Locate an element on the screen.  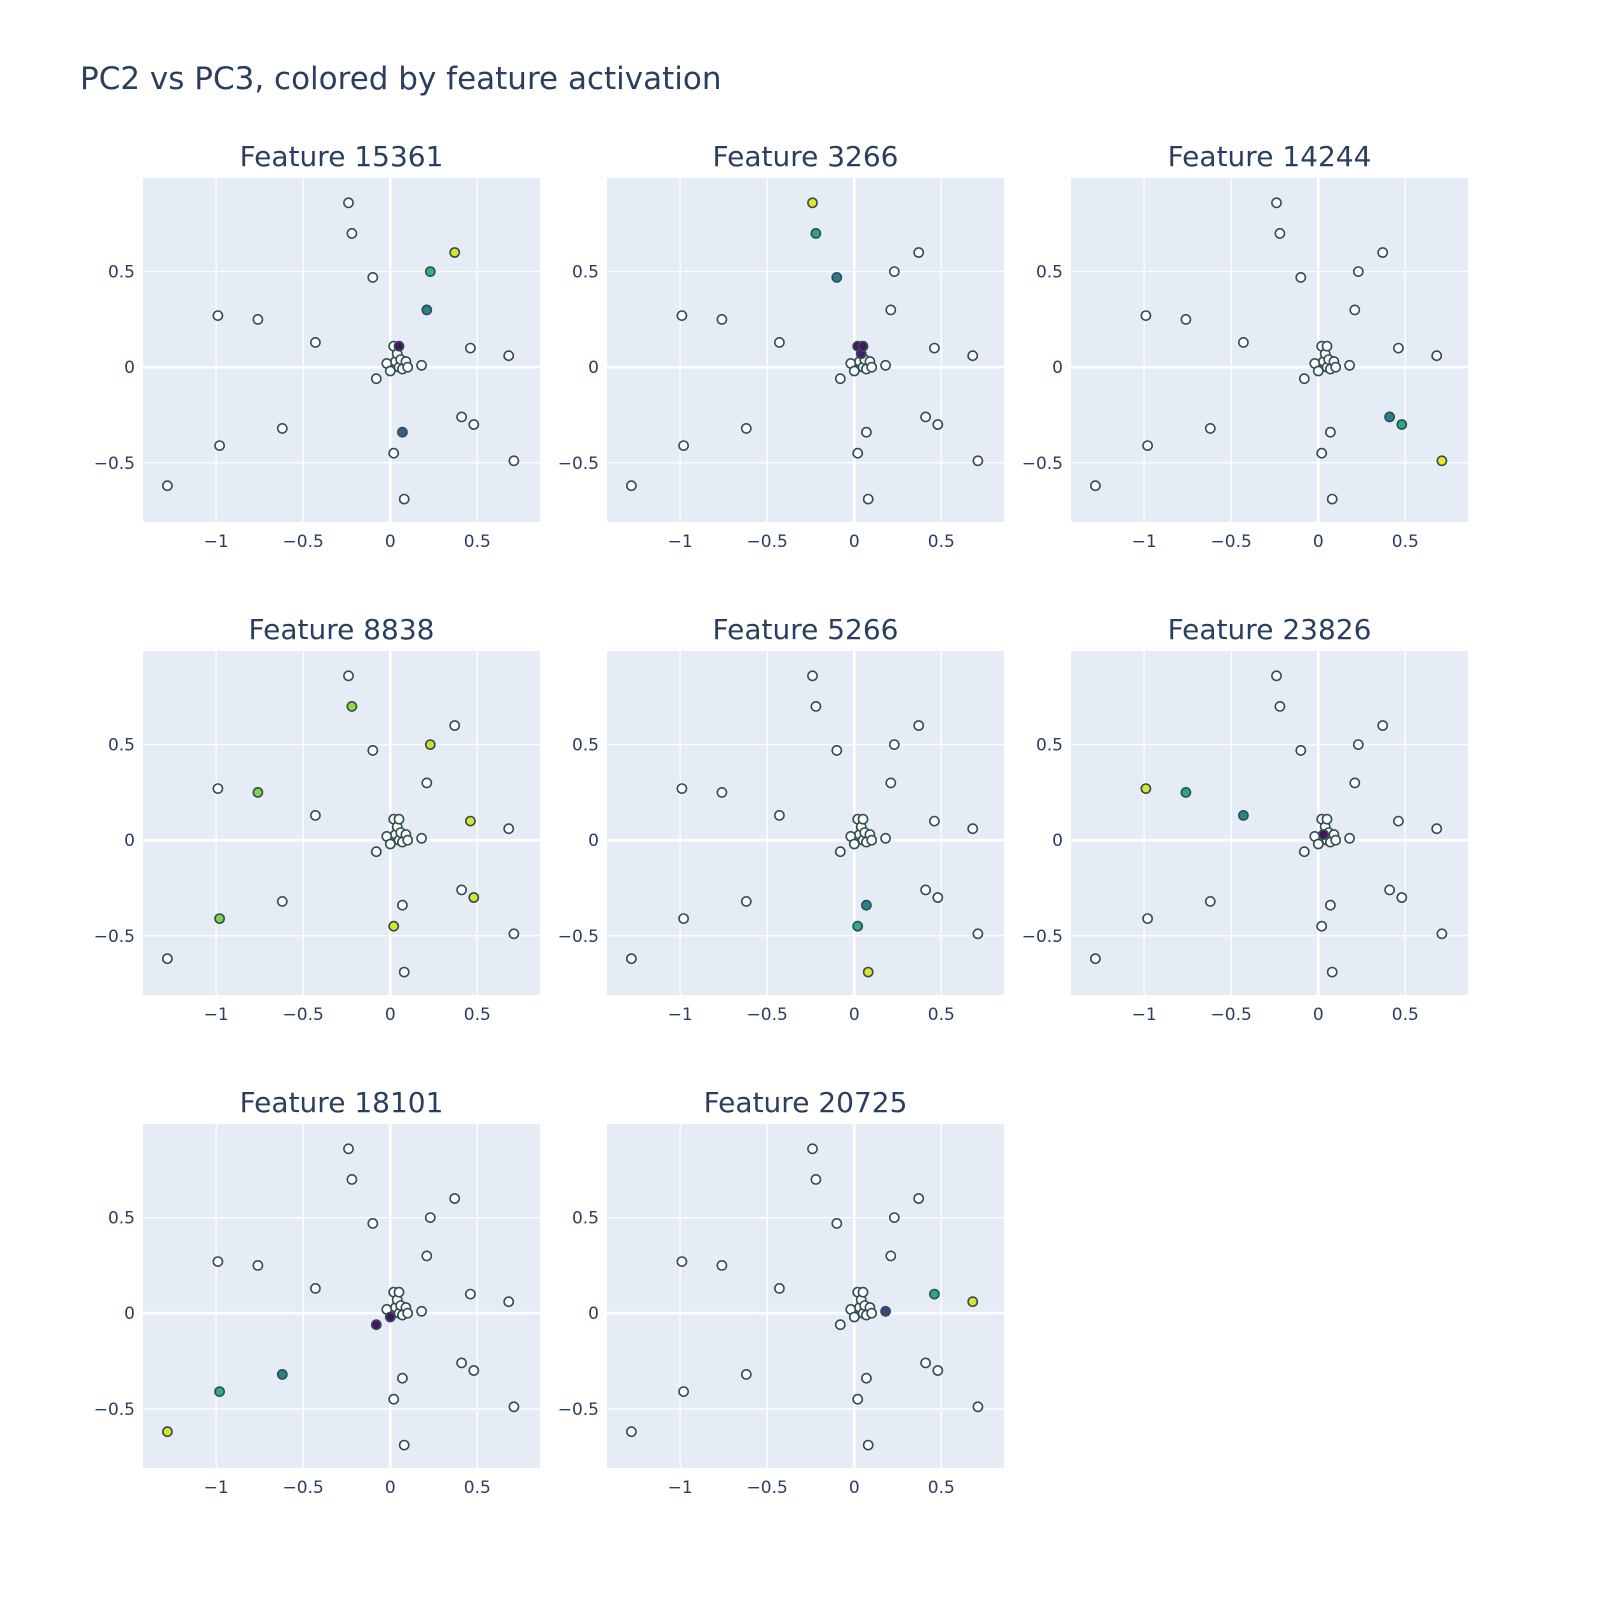
subplot-title: Feature 14244 is located at coordinates (1270, 156).